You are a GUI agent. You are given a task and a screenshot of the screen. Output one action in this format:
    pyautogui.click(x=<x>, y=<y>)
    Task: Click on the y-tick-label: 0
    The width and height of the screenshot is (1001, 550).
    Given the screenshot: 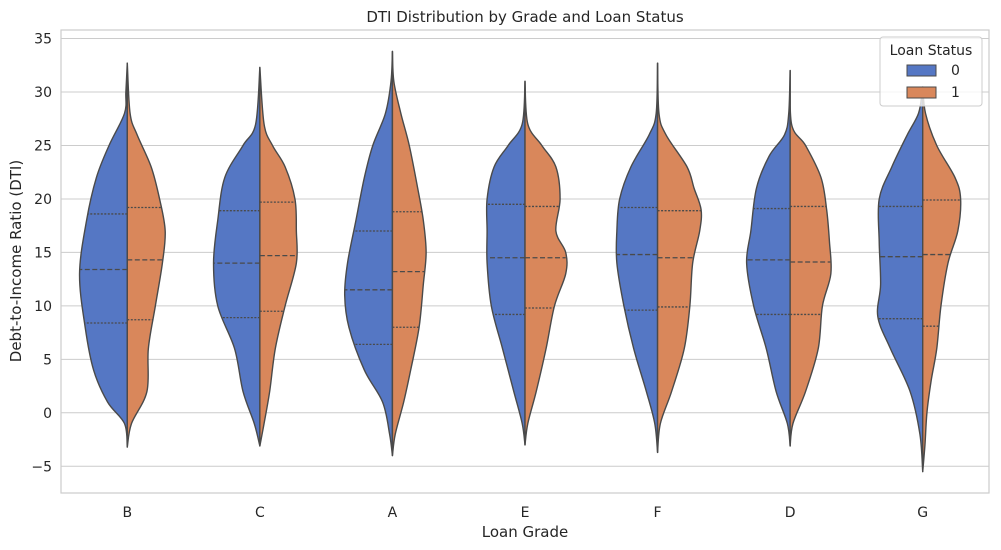 What is the action you would take?
    pyautogui.click(x=47, y=414)
    